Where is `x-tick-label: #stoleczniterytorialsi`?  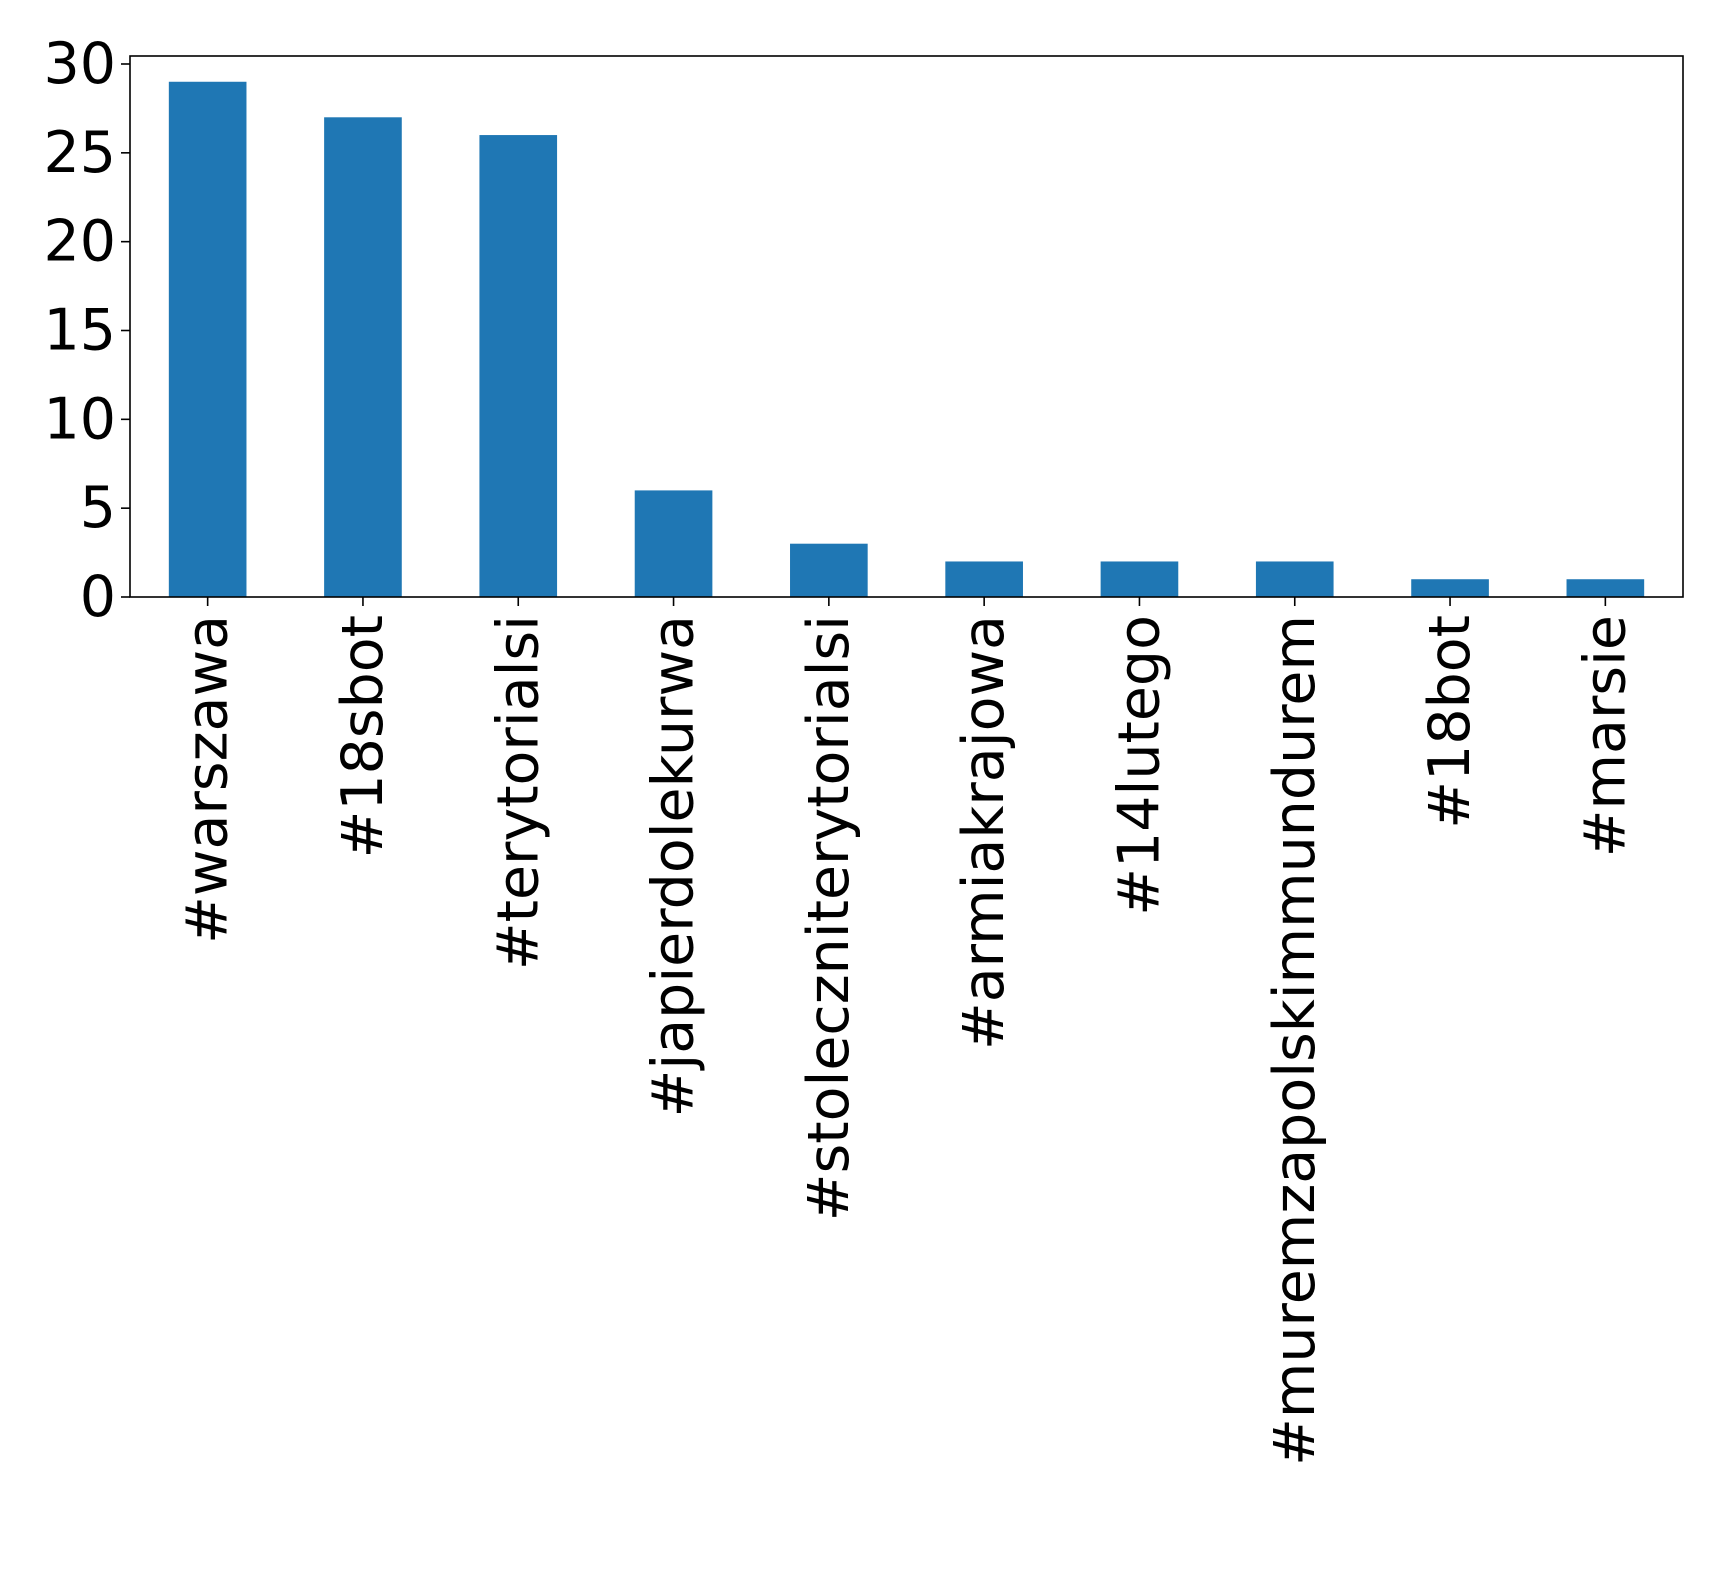
x-tick-label: #stoleczniterytorialsi is located at coordinates (829, 918).